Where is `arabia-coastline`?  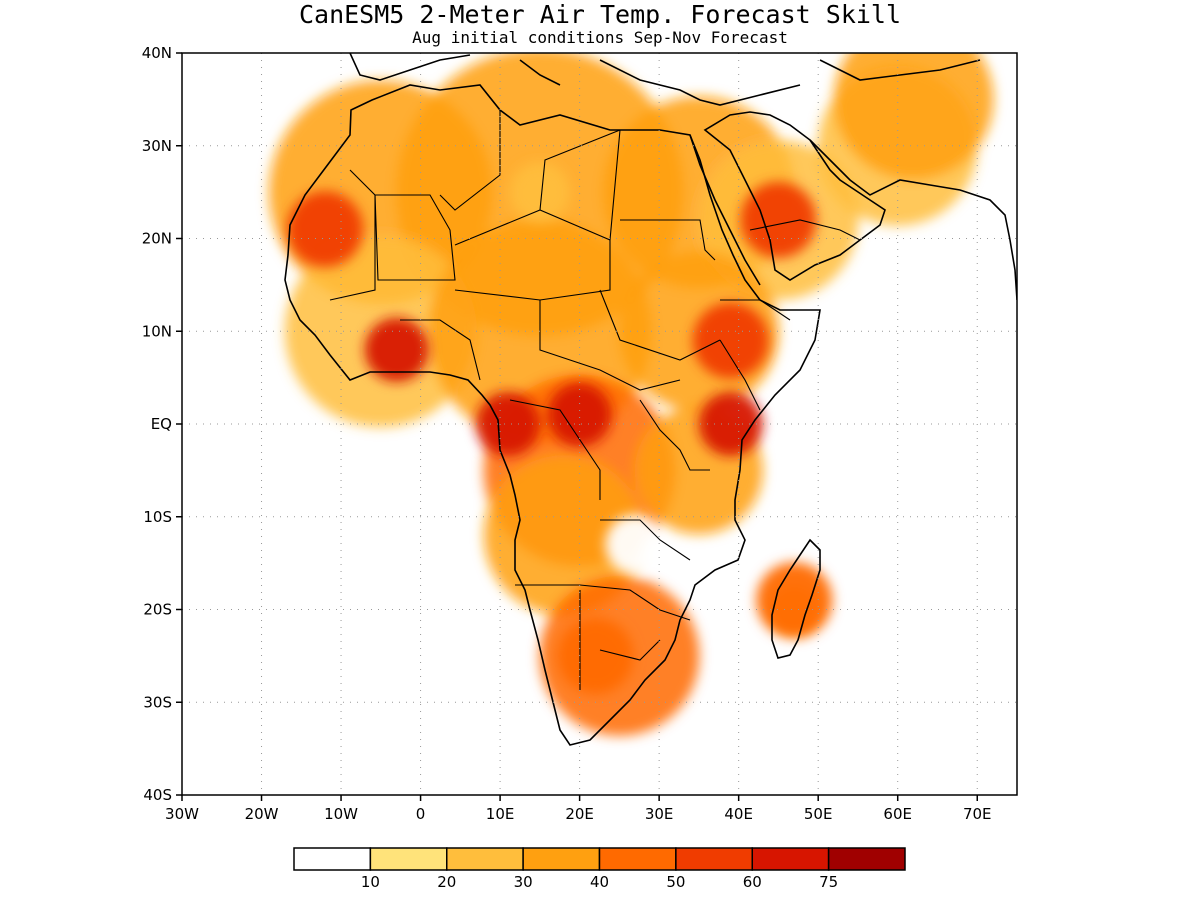
arabia-coastline is located at coordinates (794, 196).